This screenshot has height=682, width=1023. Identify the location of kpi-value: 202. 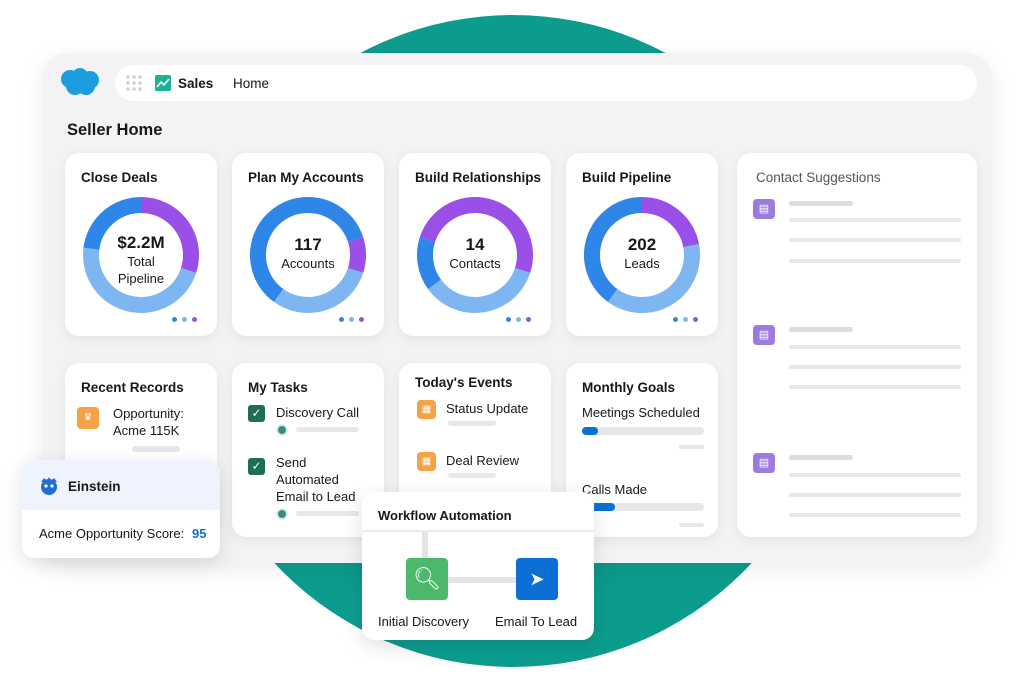
(642, 244).